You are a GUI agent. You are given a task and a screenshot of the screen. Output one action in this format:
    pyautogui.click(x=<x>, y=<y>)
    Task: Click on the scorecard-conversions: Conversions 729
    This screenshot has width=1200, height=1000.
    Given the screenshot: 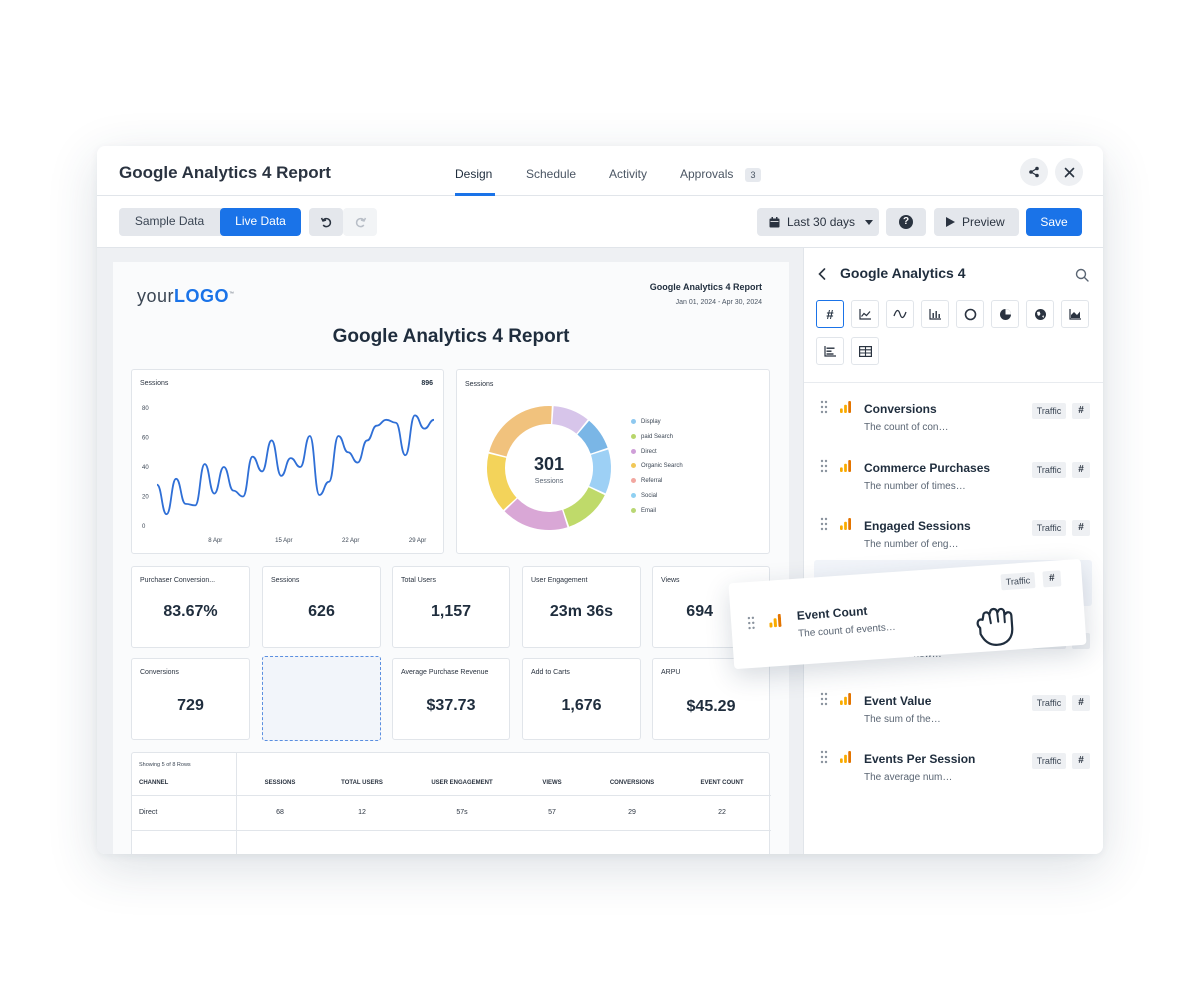 What is the action you would take?
    pyautogui.click(x=190, y=699)
    